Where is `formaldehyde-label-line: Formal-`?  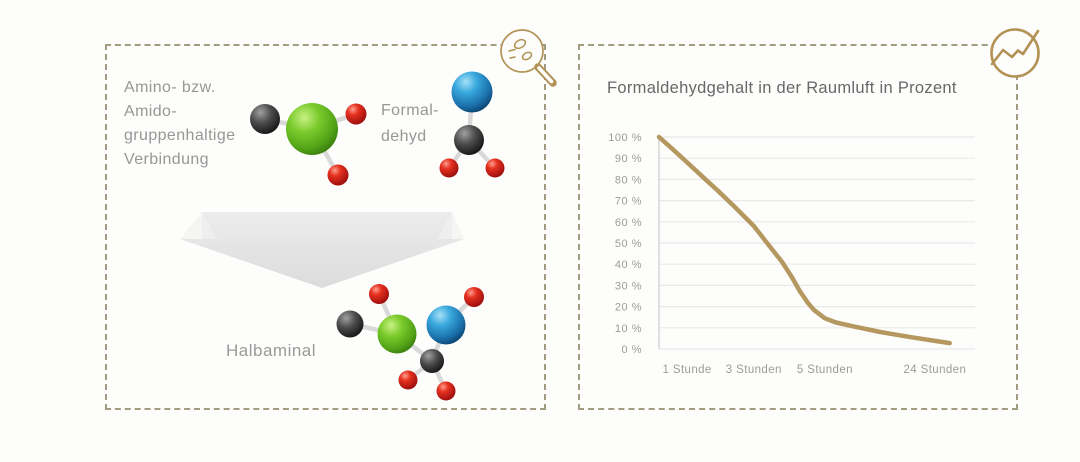
formaldehyde-label-line: Formal- is located at coordinates (410, 110).